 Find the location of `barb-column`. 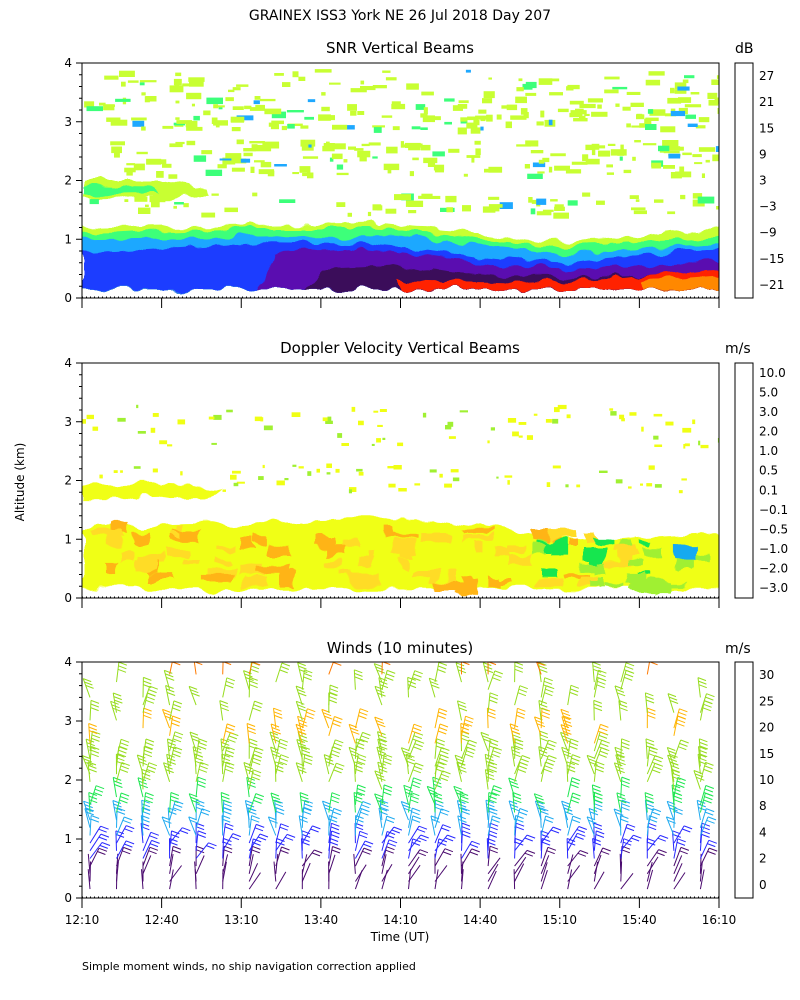

barb-column is located at coordinates (202, 776).